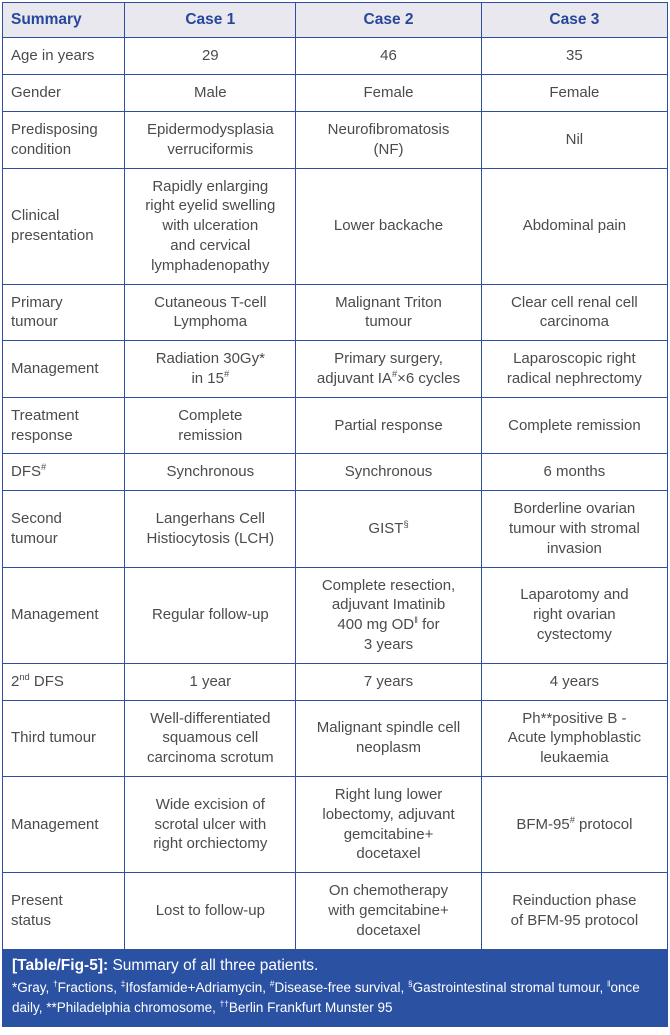 This screenshot has width=670, height=1035. I want to click on table-row-age: Age in years 29 46 35, so click(335, 56).